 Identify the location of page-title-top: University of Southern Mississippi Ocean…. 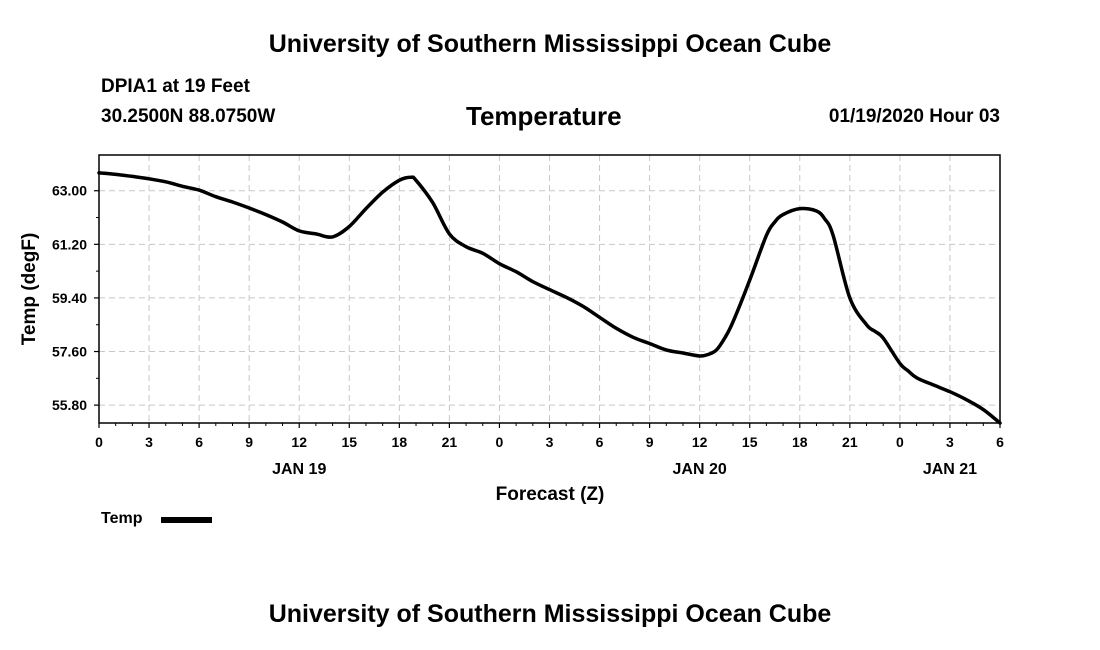
(550, 44).